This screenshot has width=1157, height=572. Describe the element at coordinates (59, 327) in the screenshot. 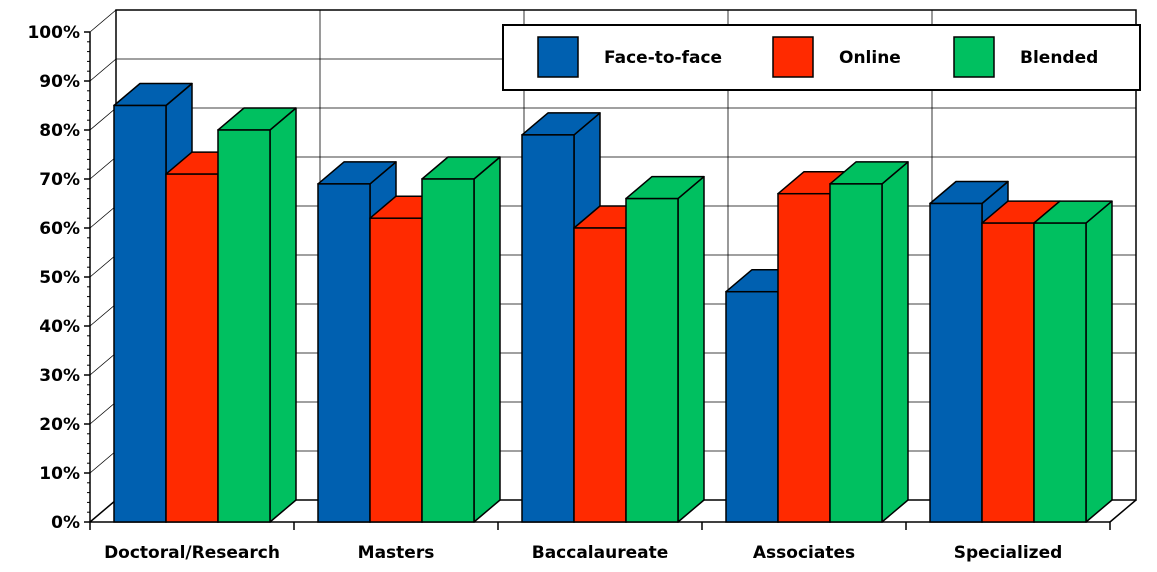

I see `y-tick-label: 40%` at that location.